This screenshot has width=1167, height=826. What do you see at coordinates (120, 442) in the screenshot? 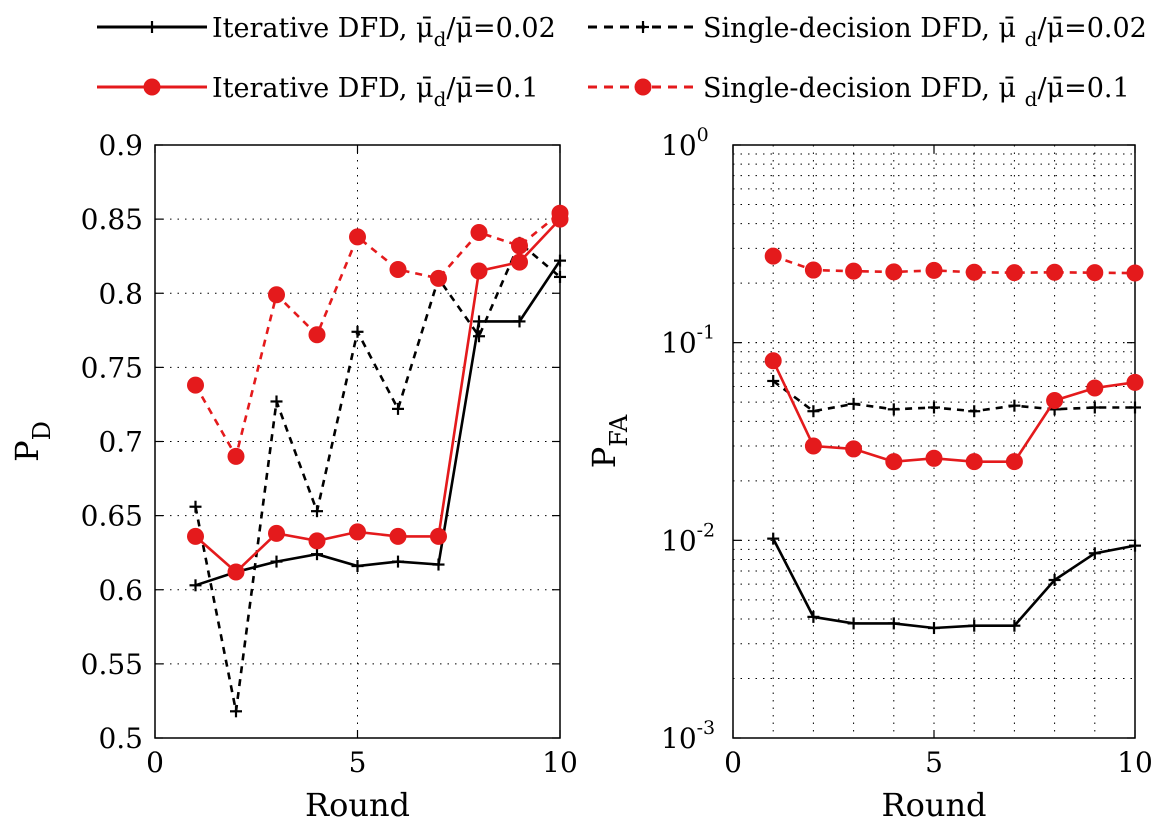
I see `y-tick-label: 0.7` at bounding box center [120, 442].